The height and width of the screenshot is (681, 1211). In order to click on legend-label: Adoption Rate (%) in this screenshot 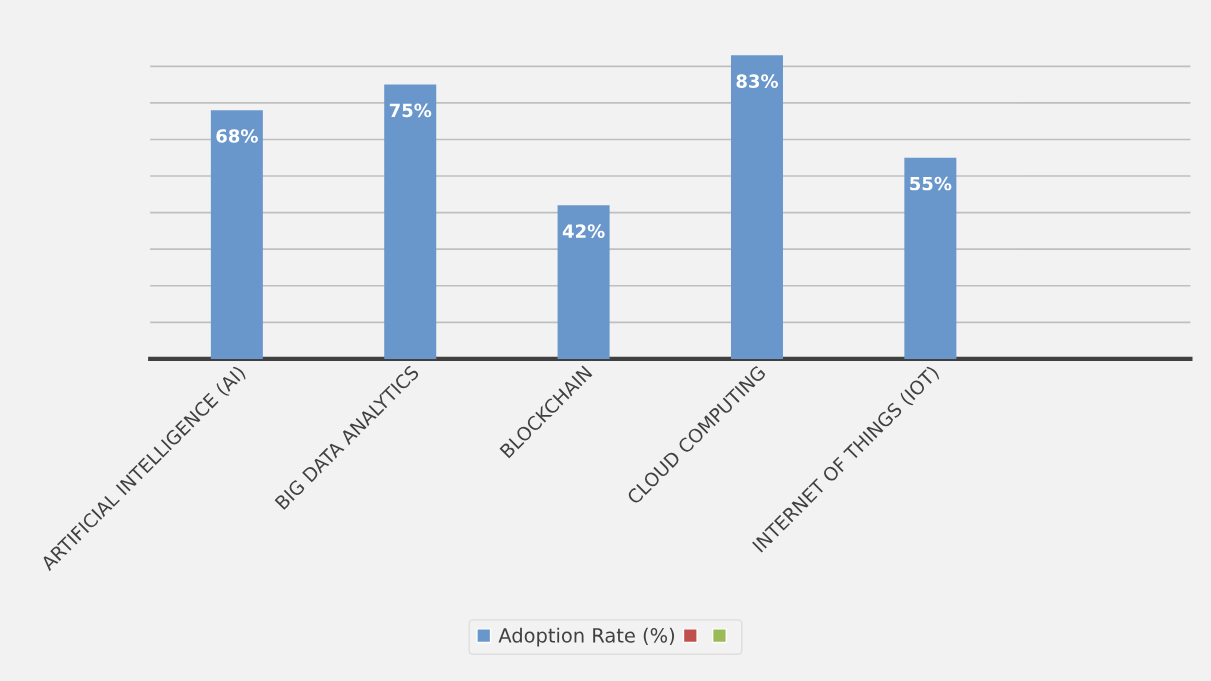, I will do `click(586, 637)`.